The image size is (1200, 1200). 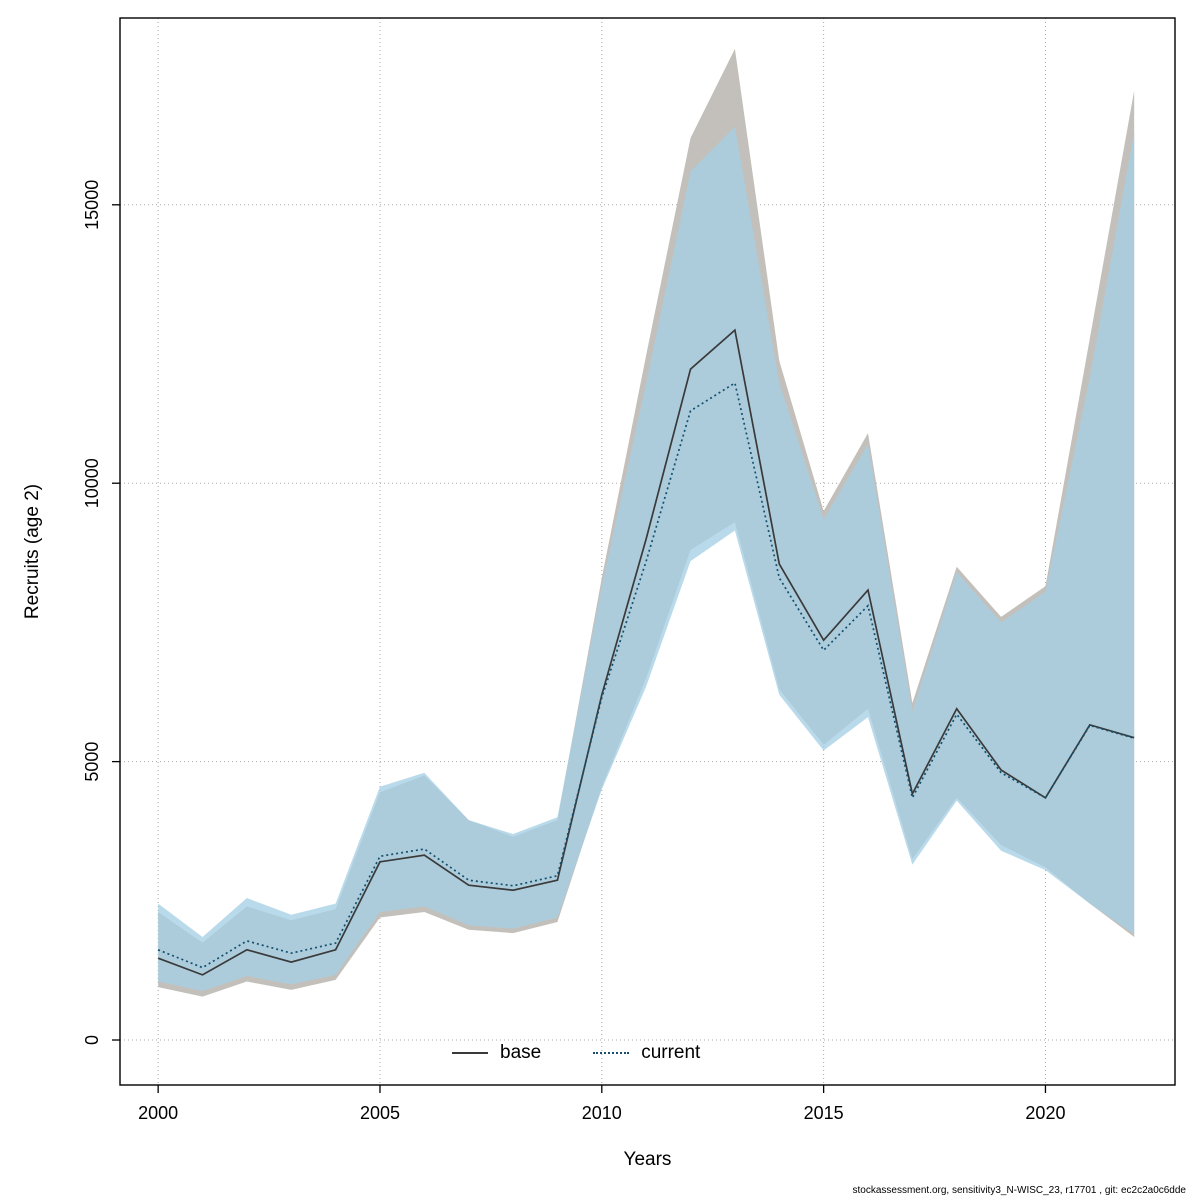 What do you see at coordinates (158, 1113) in the screenshot?
I see `svg-text: 2000` at bounding box center [158, 1113].